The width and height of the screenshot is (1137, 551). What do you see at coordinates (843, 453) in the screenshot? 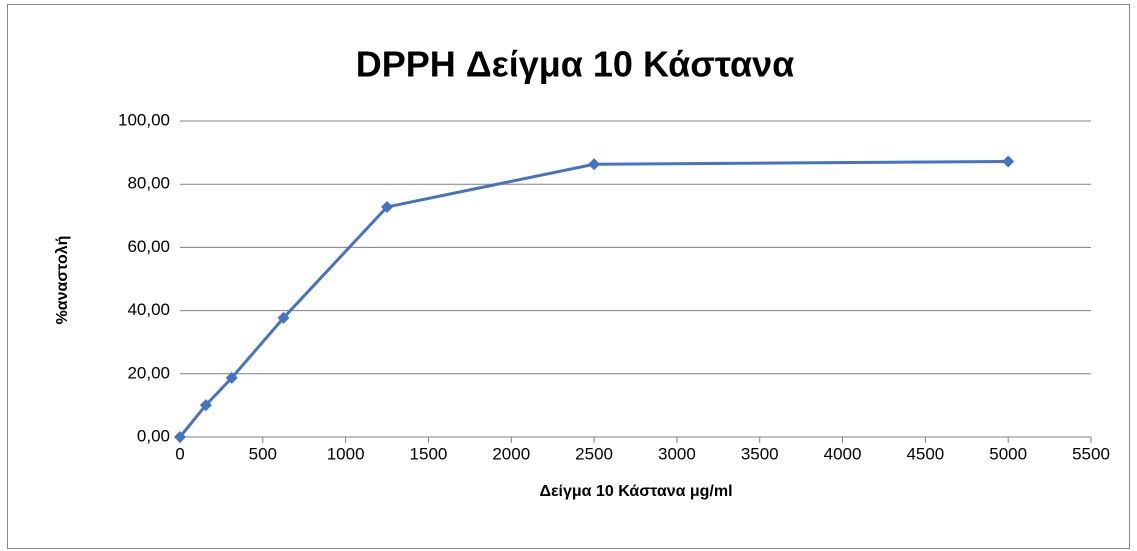
I see `x-tick-label: 4000` at bounding box center [843, 453].